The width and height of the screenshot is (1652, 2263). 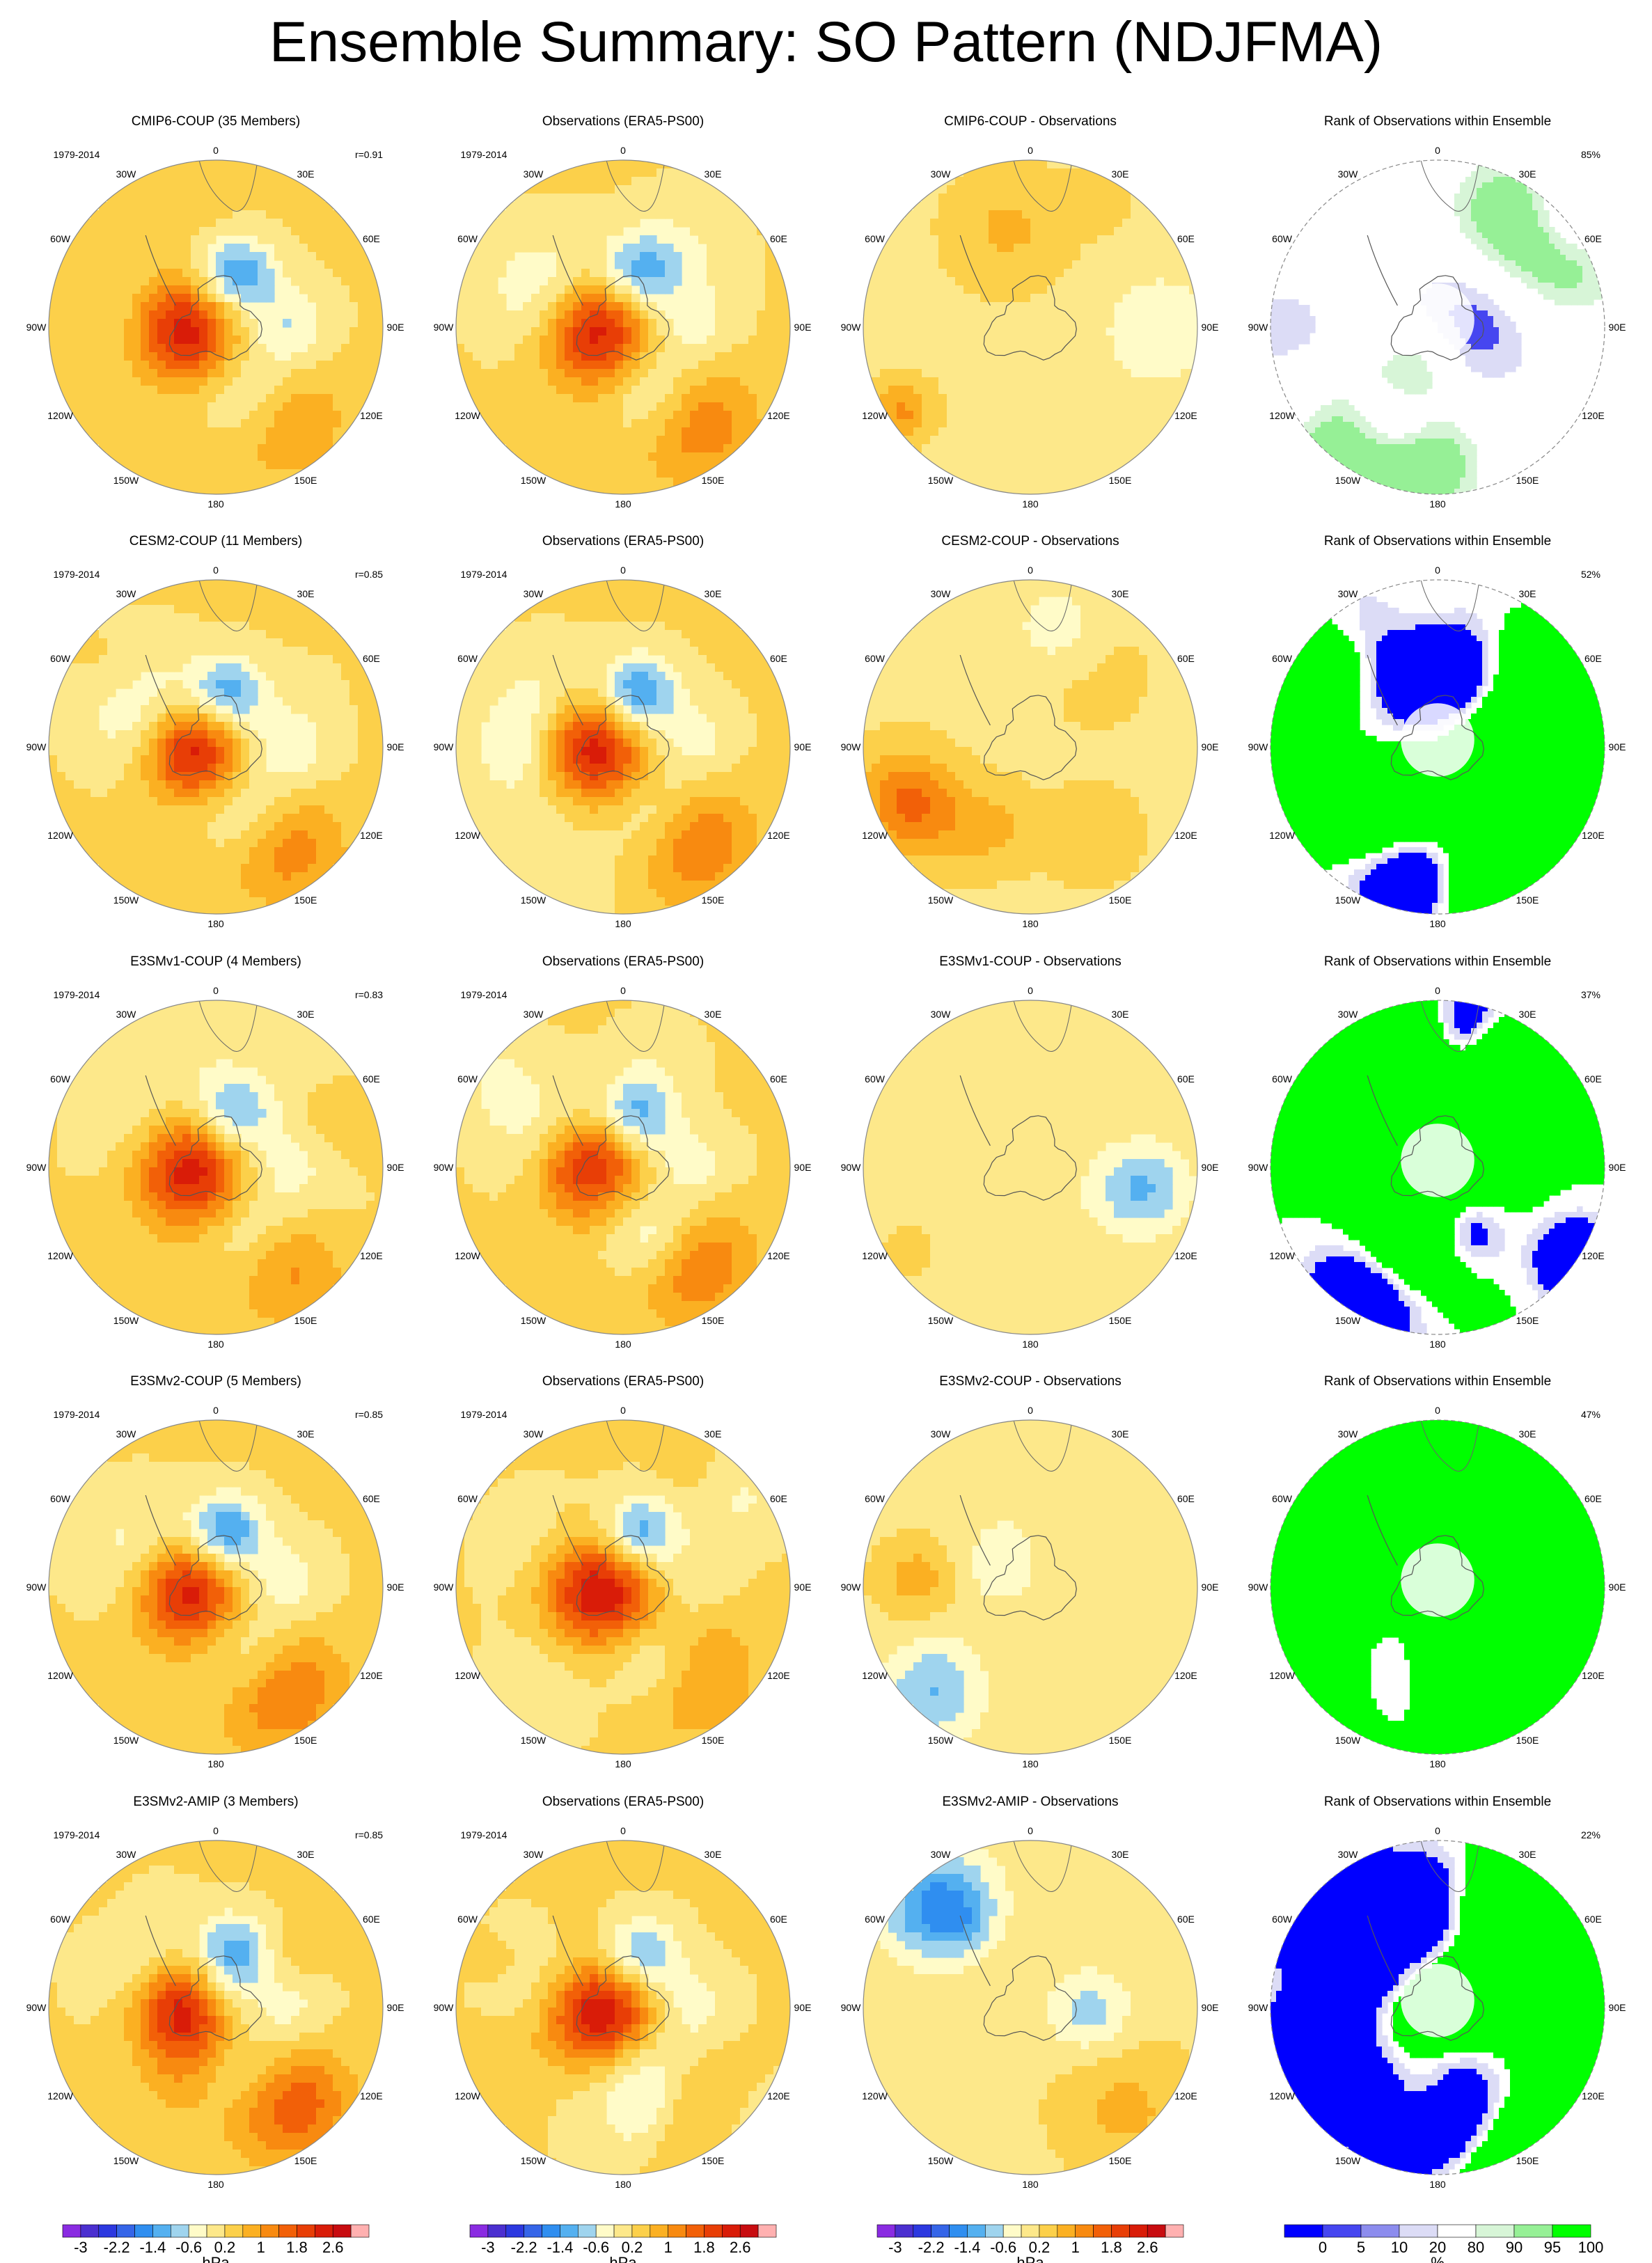 I want to click on panel-title: CMIP6-COUP - Observations, so click(x=1030, y=121).